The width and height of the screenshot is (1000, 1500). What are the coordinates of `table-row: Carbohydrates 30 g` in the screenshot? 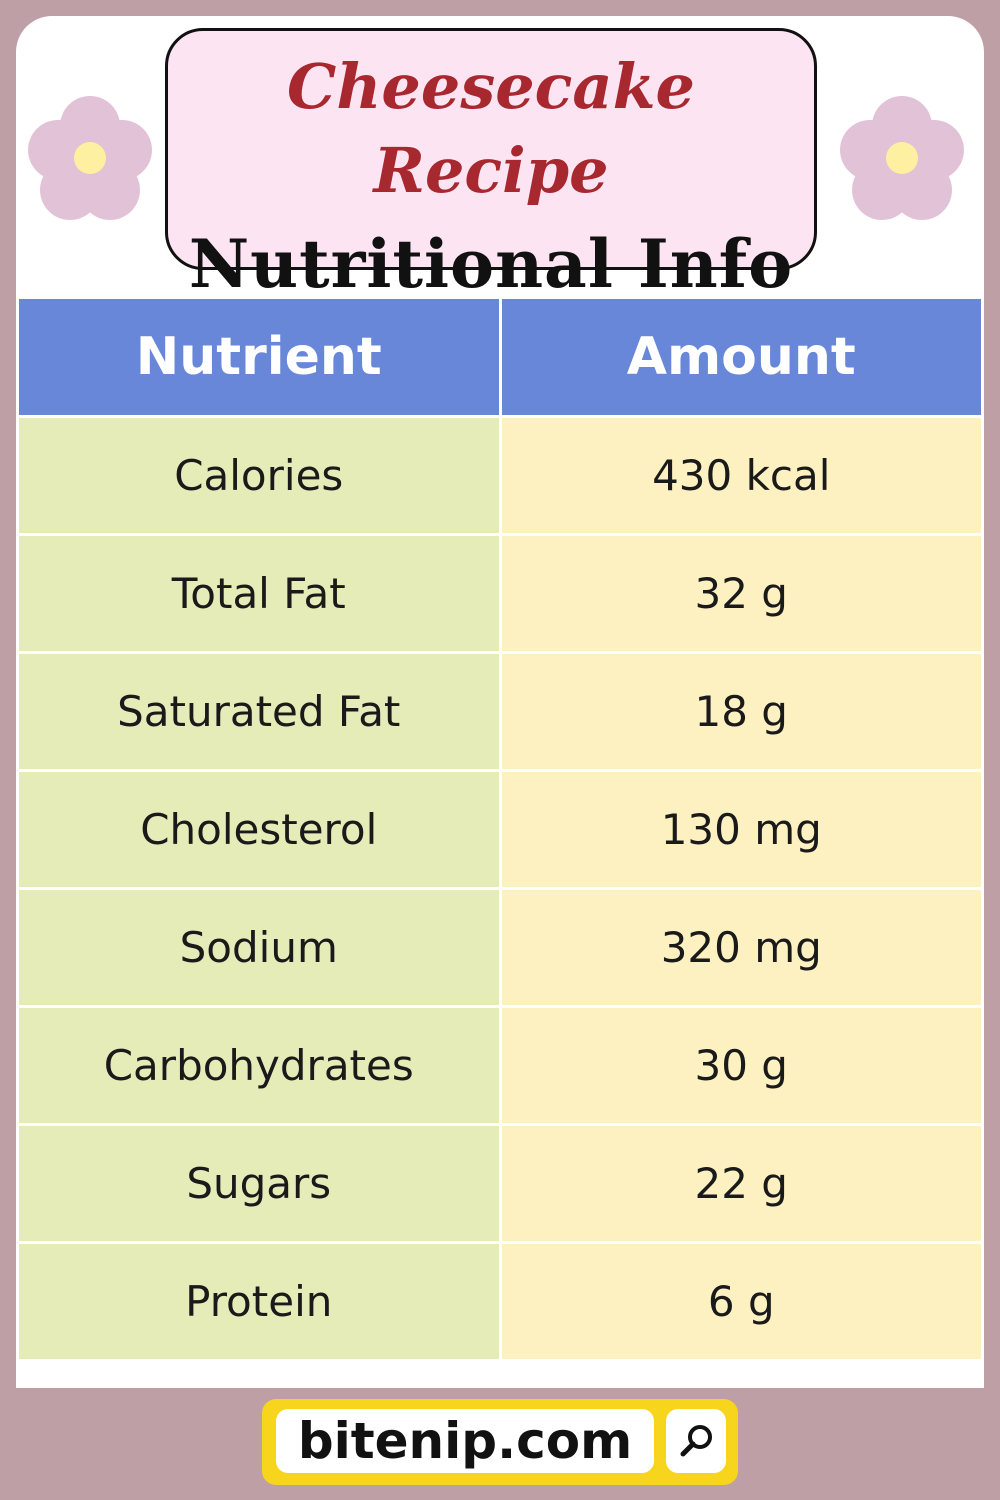 It's located at (500, 1065).